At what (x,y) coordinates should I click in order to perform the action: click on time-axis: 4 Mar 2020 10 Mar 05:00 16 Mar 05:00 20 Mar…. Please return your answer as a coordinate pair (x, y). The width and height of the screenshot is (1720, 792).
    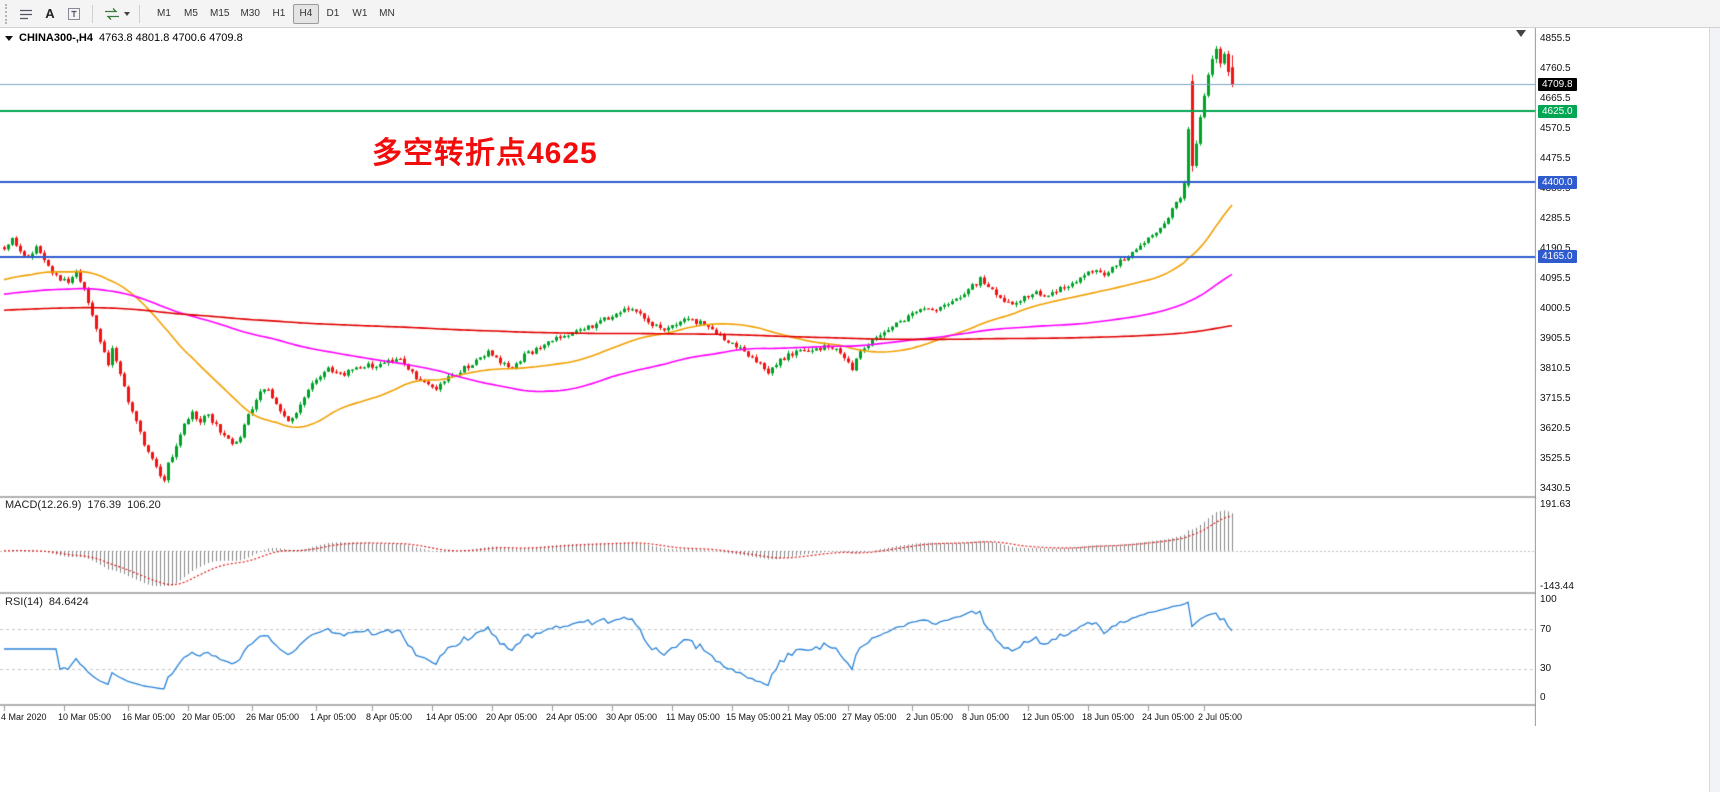
    Looking at the image, I should click on (768, 719).